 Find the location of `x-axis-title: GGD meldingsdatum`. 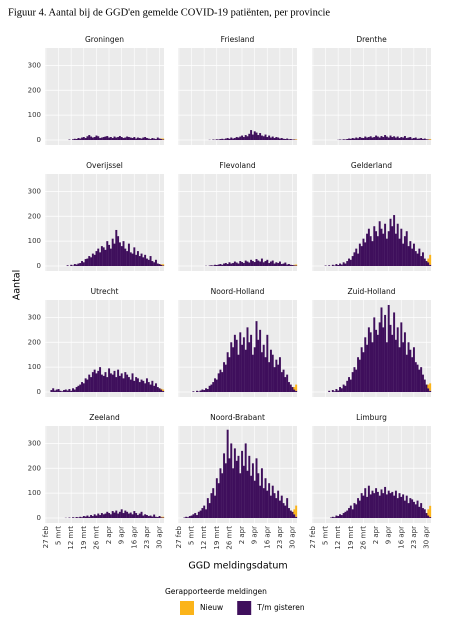

x-axis-title: GGD meldingsdatum is located at coordinates (237, 566).